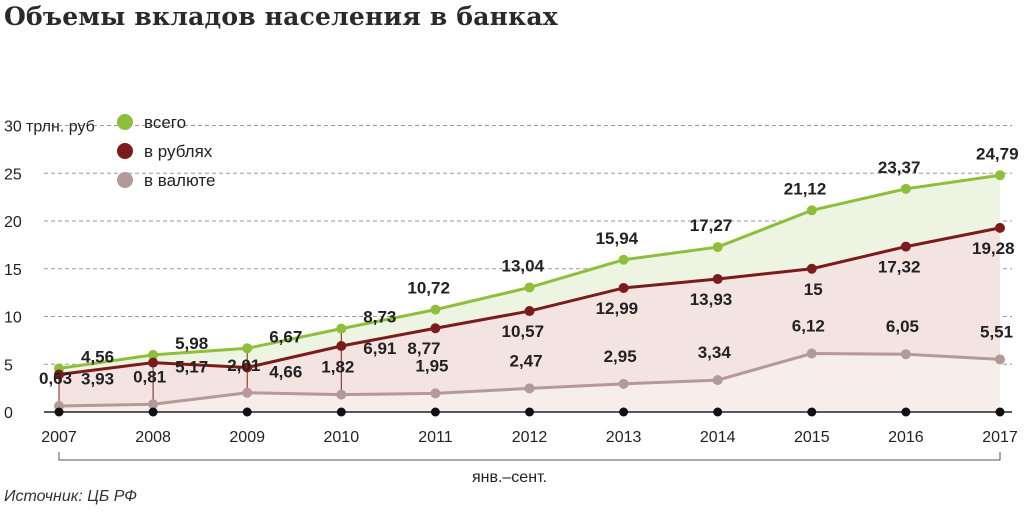  Describe the element at coordinates (813, 289) in the screenshot. I see `data-label: 15` at that location.